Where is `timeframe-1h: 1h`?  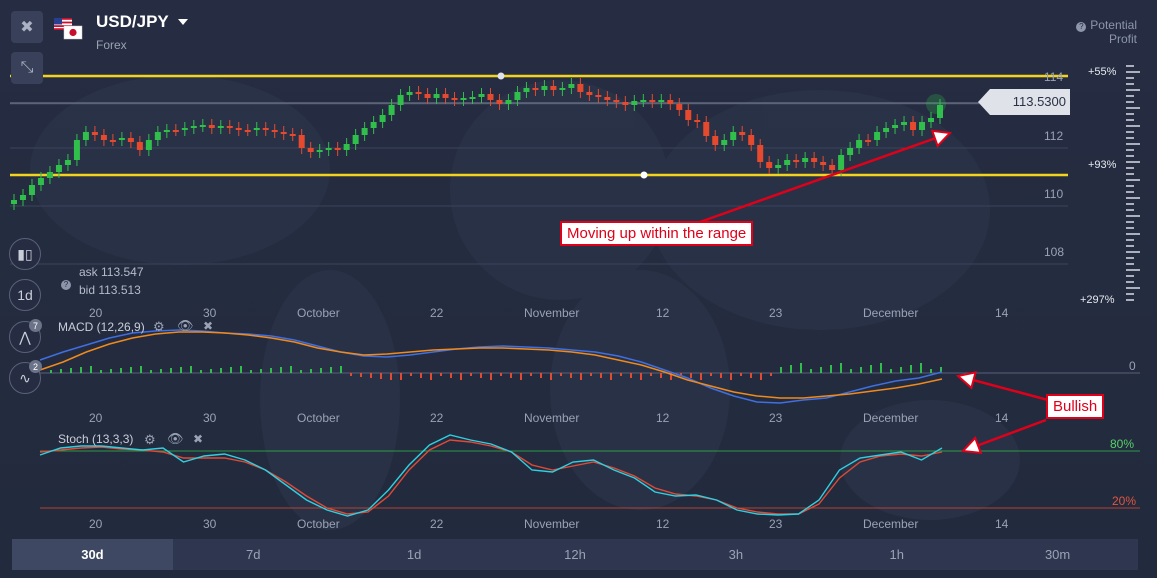 timeframe-1h: 1h is located at coordinates (896, 554).